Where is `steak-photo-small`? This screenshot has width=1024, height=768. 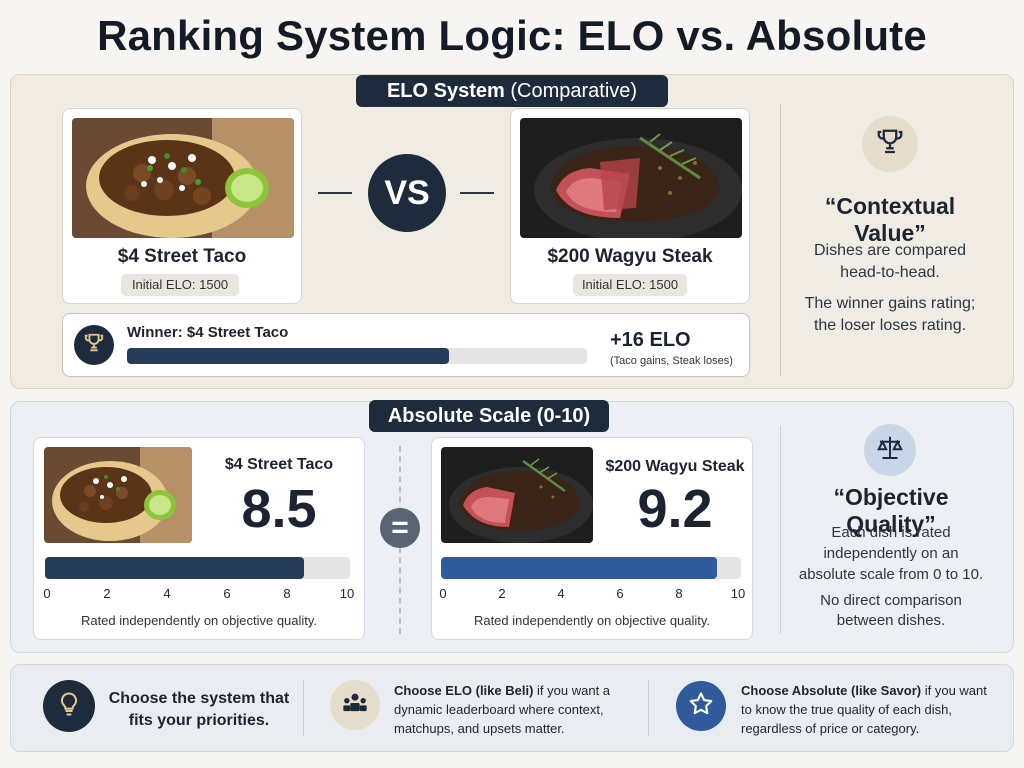 steak-photo-small is located at coordinates (517, 495).